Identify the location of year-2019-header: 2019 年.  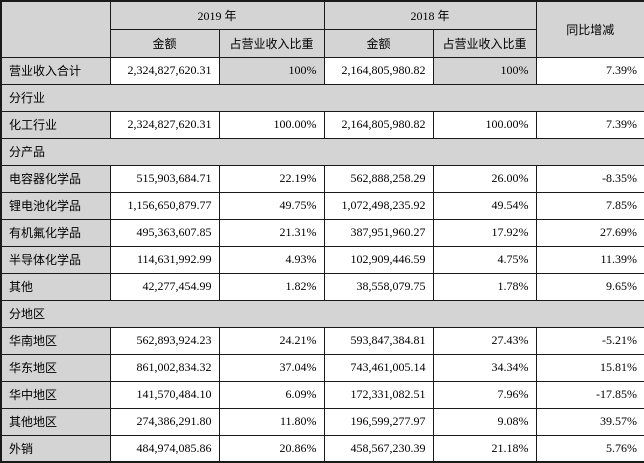
(217, 15).